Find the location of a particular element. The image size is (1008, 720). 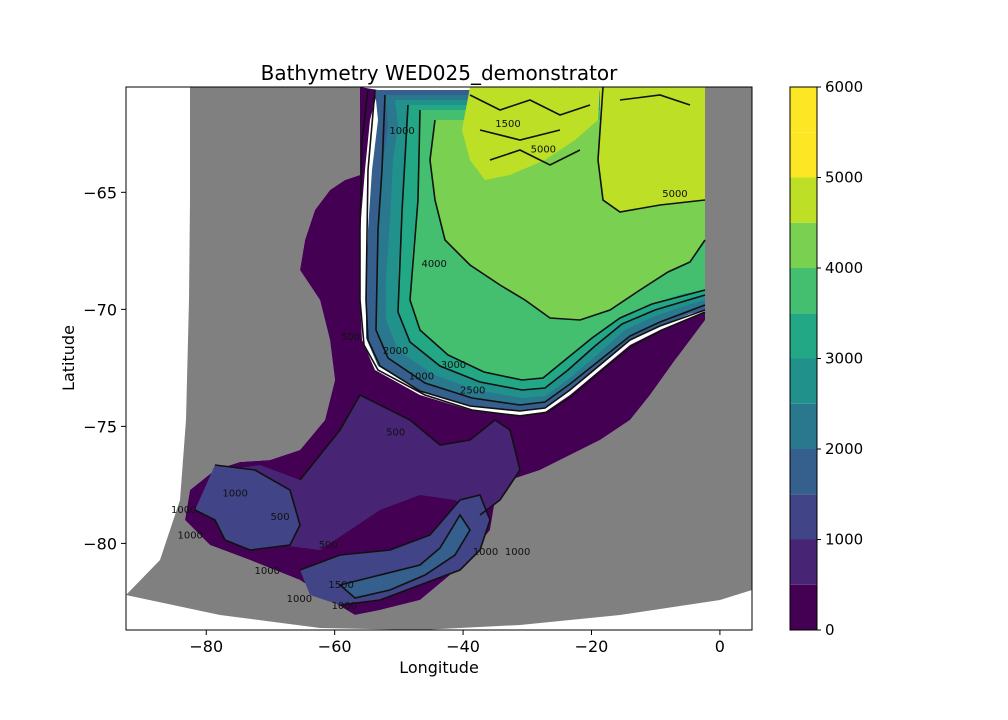

contour-label: 4000 is located at coordinates (433, 264).